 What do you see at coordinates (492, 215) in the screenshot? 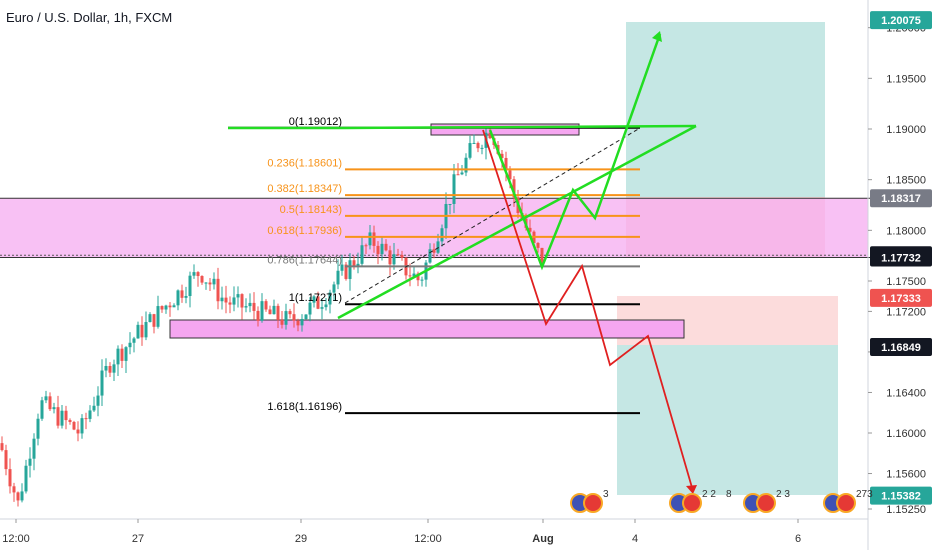
I see `dashed-trend-line` at bounding box center [492, 215].